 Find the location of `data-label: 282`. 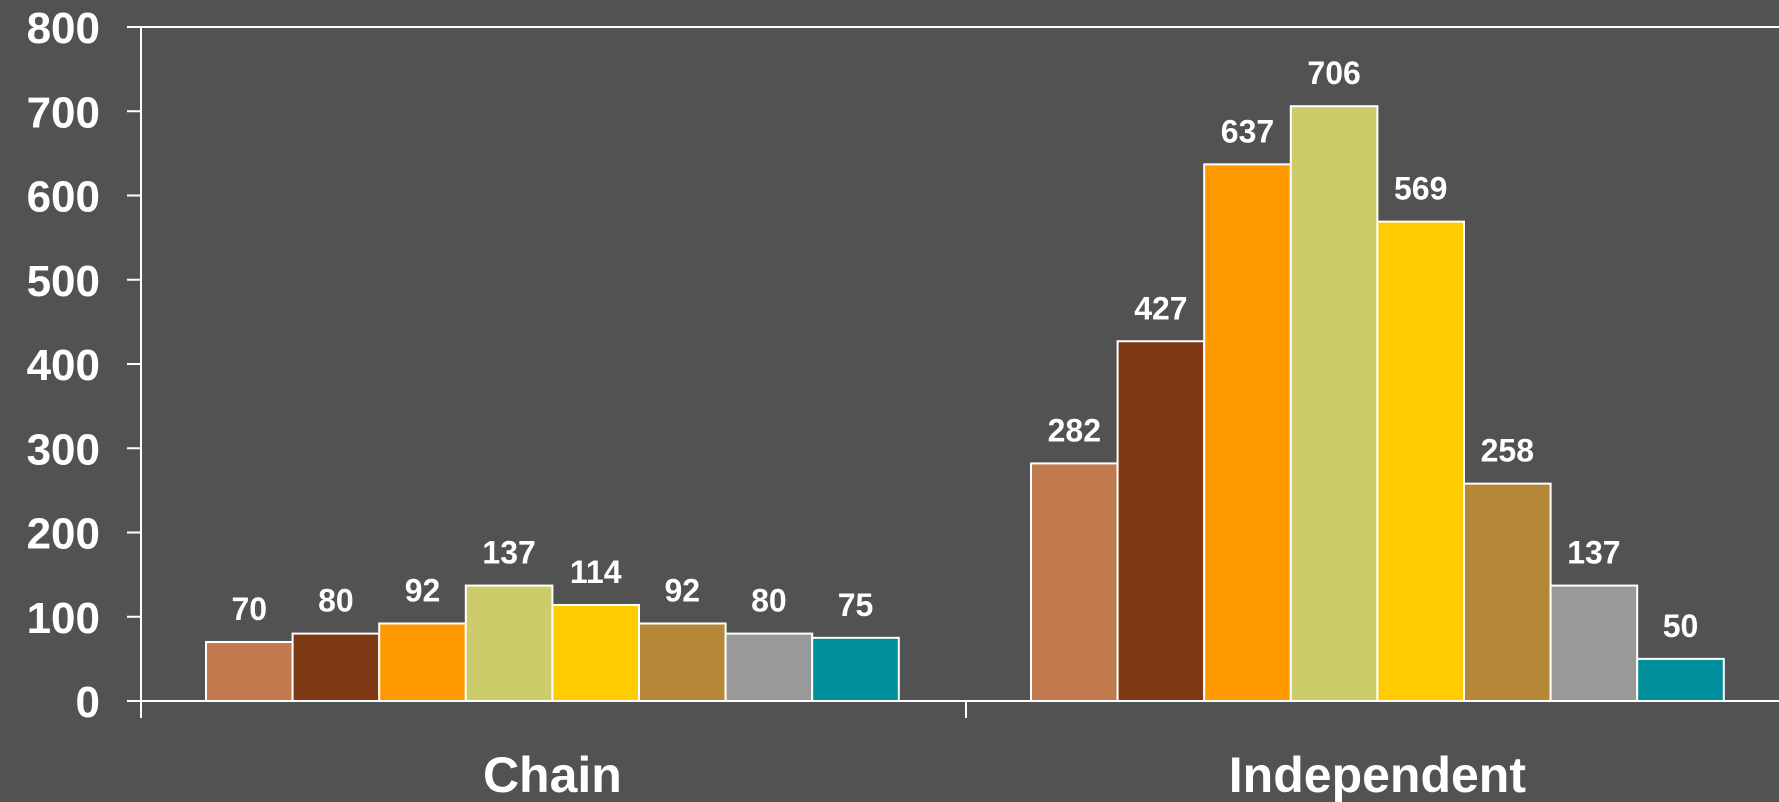

data-label: 282 is located at coordinates (1074, 430).